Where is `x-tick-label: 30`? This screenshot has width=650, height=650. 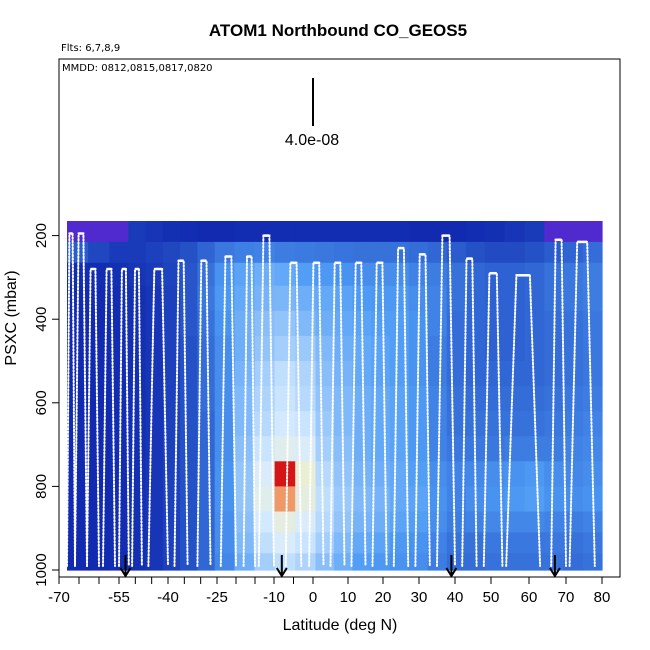
x-tick-label: 30 is located at coordinates (419, 597).